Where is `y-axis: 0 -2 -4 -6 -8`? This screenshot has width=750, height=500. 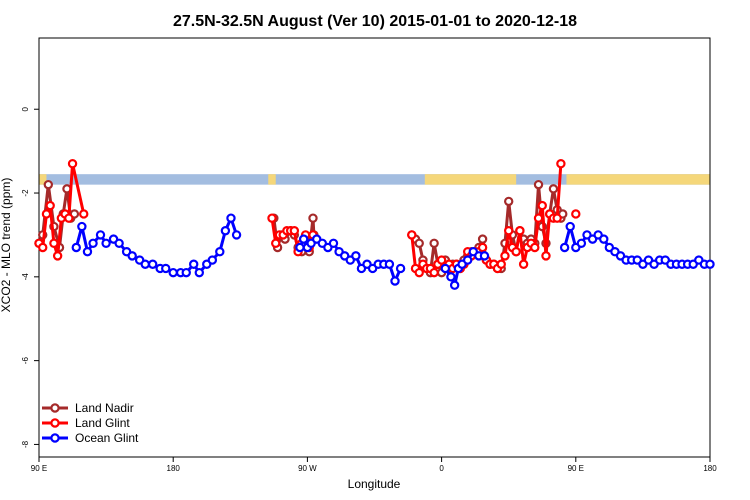 y-axis: 0 -2 -4 -6 -8 is located at coordinates (30, 277).